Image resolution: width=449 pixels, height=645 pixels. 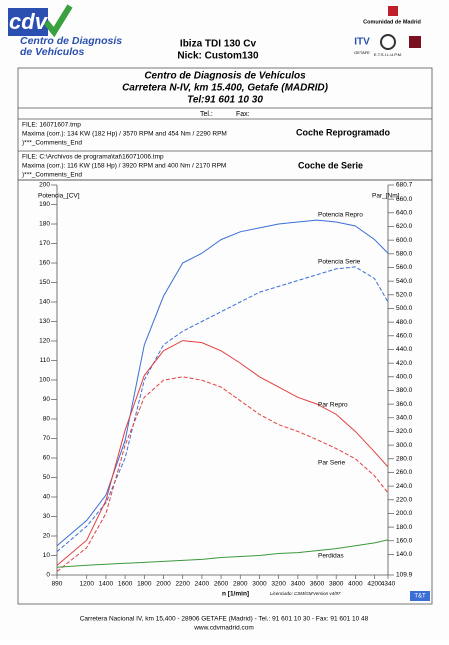 What do you see at coordinates (404, 445) in the screenshot?
I see `y2-tick-label: 300.0` at bounding box center [404, 445].